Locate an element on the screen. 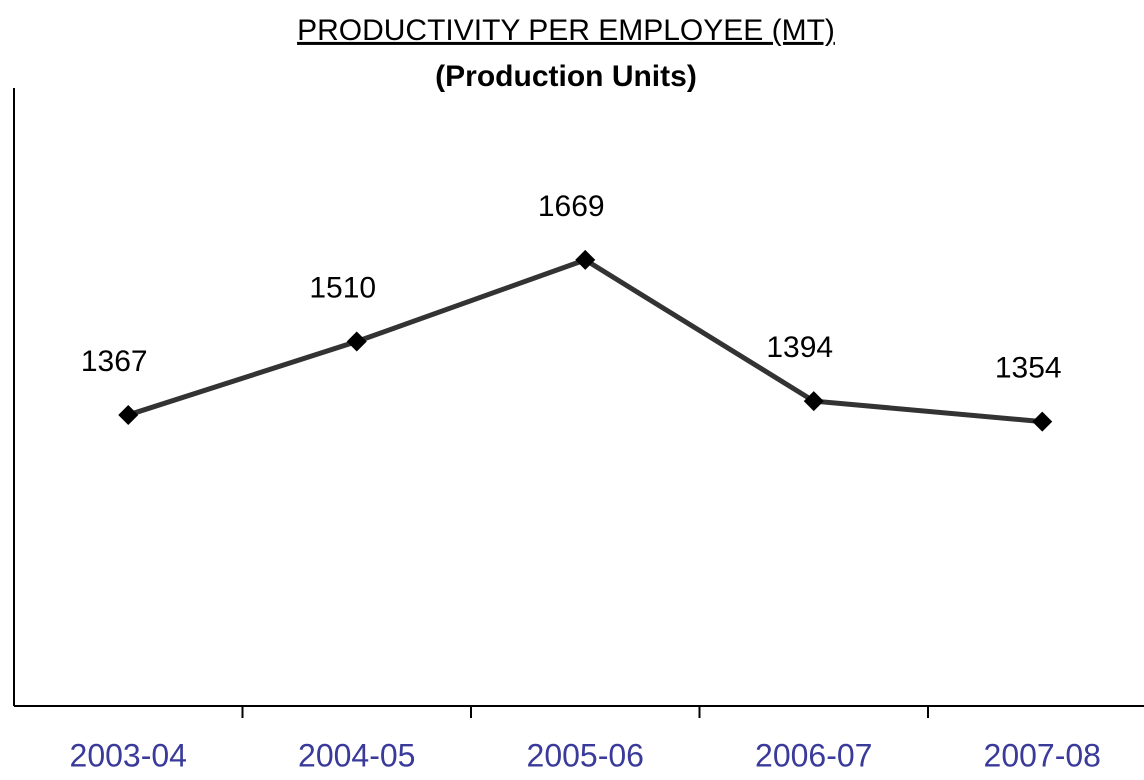 The height and width of the screenshot is (780, 1144). x-tick-label: 2005-06 is located at coordinates (585, 755).